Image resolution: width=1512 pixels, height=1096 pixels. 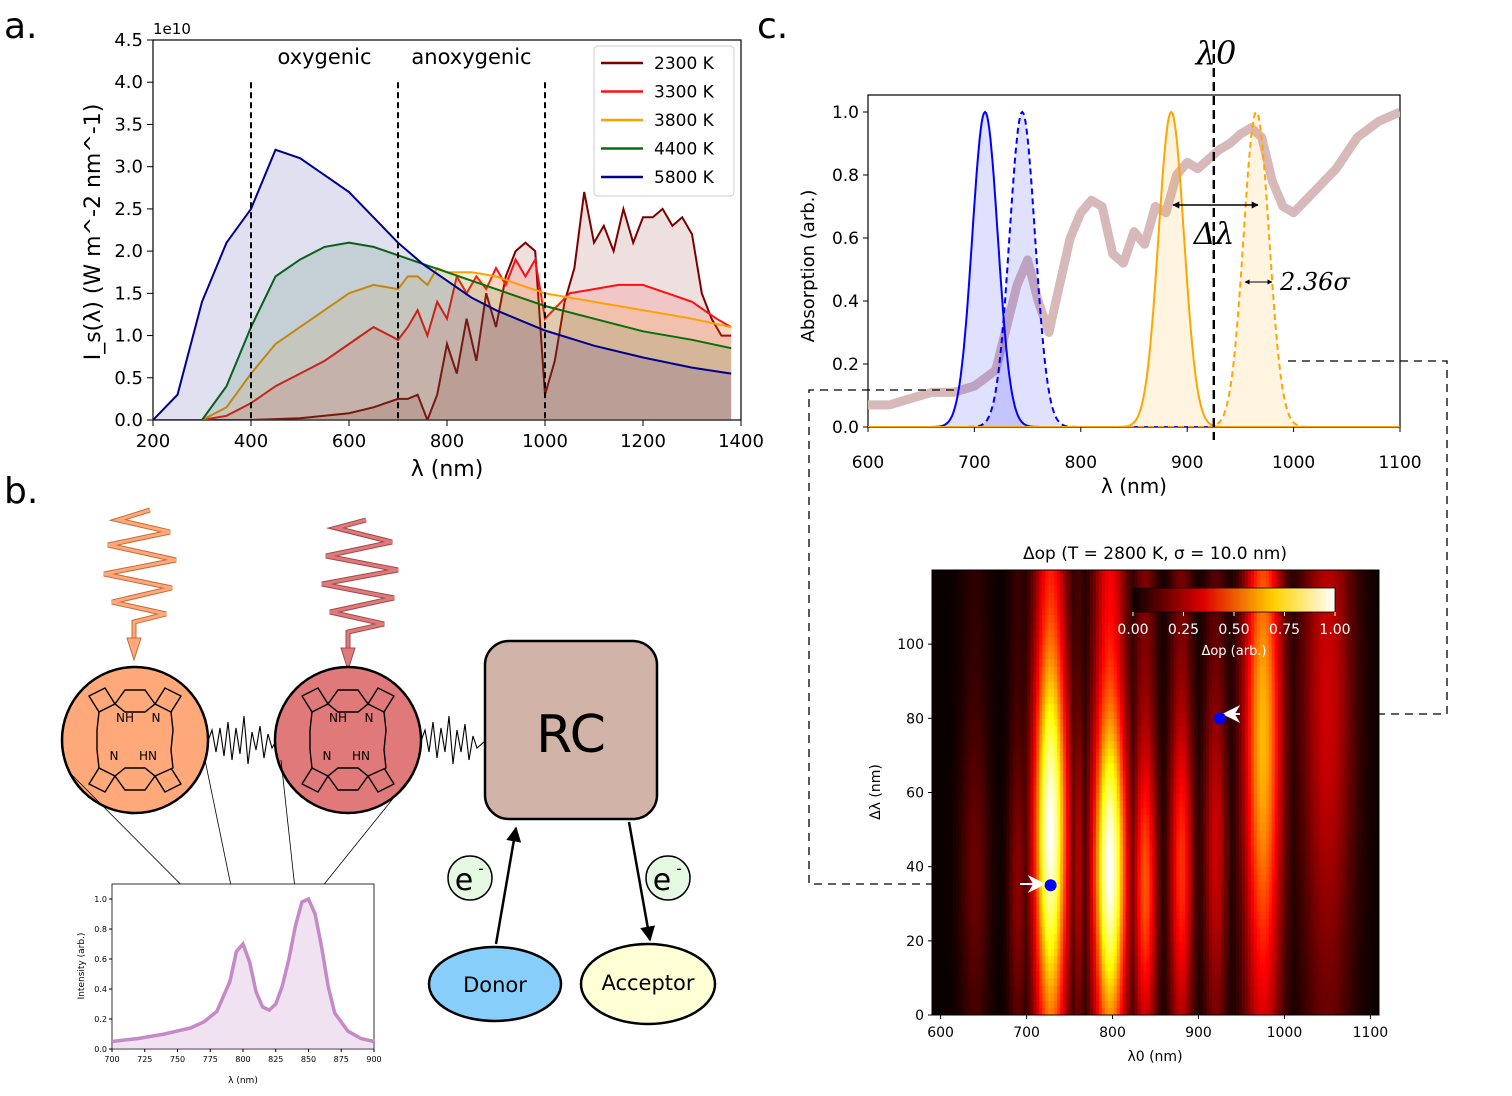 I want to click on spectra-series-group, so click(x=442, y=284).